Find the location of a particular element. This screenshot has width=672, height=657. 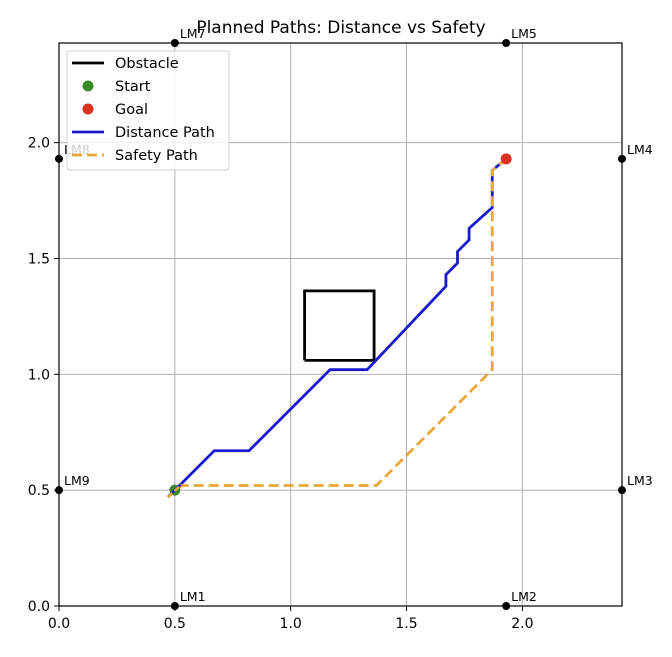

y-tick-label: 1.0 is located at coordinates (39, 375).